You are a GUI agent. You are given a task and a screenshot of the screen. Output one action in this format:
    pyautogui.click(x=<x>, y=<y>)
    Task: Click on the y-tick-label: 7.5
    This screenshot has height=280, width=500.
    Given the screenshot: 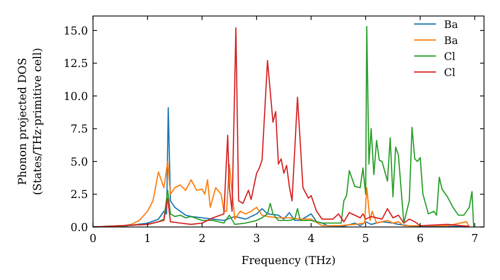 What is the action you would take?
    pyautogui.click(x=79, y=129)
    